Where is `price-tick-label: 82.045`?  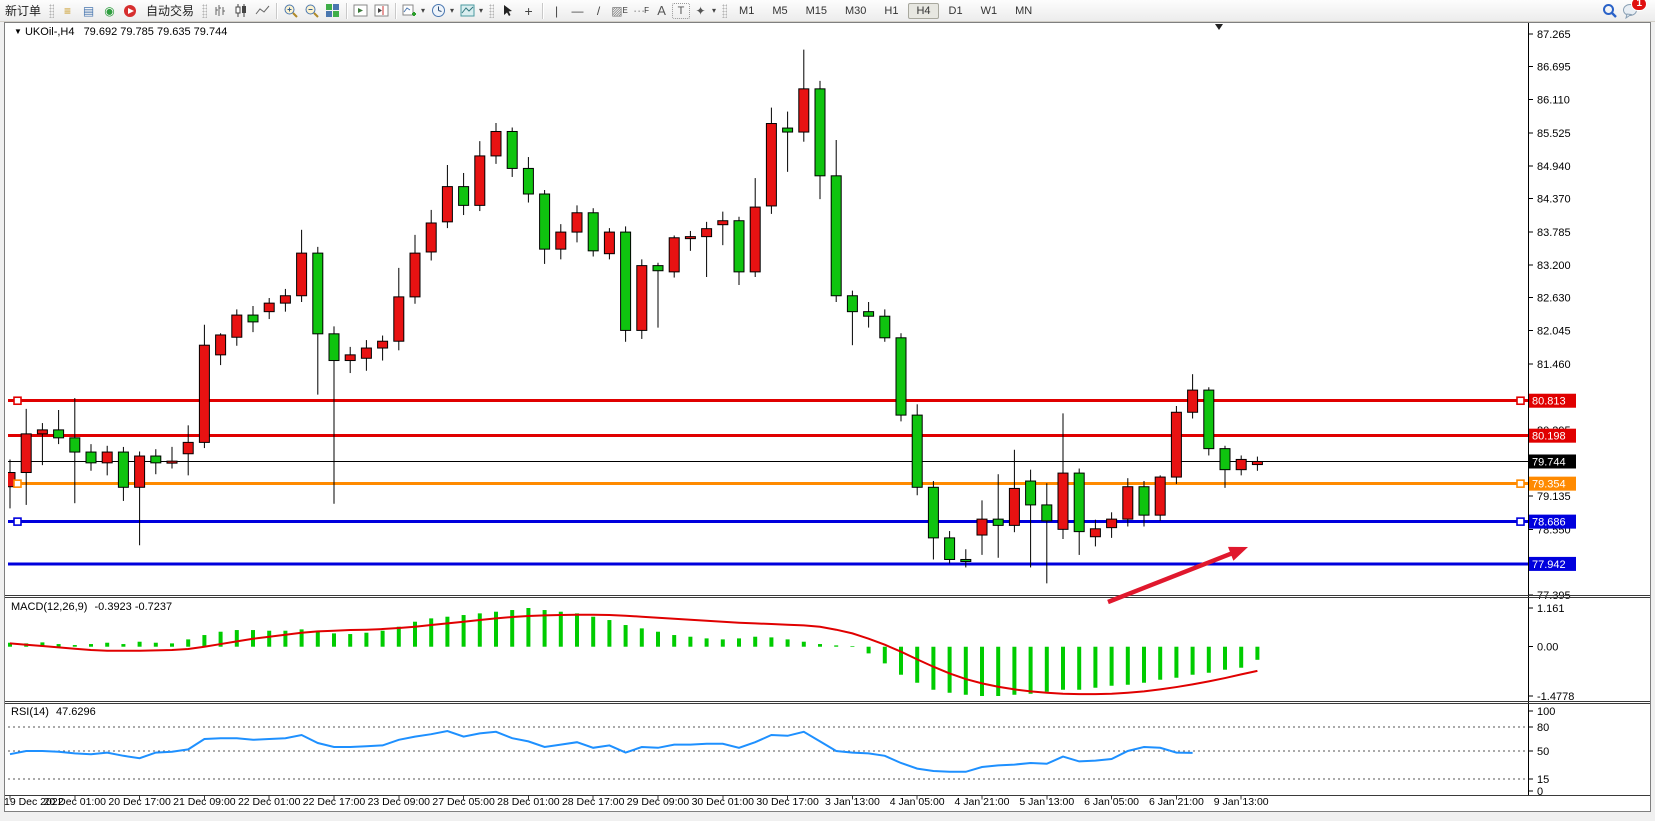
price-tick-label: 82.045 is located at coordinates (1554, 332).